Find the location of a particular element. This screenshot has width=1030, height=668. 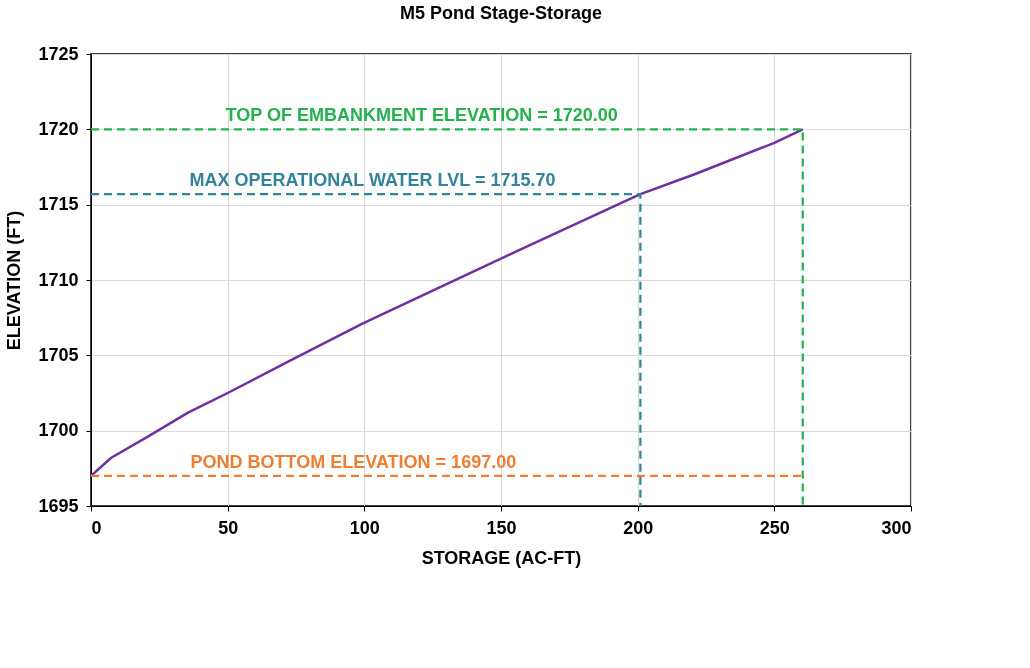

y-tick-label: 1710 is located at coordinates (58, 279).